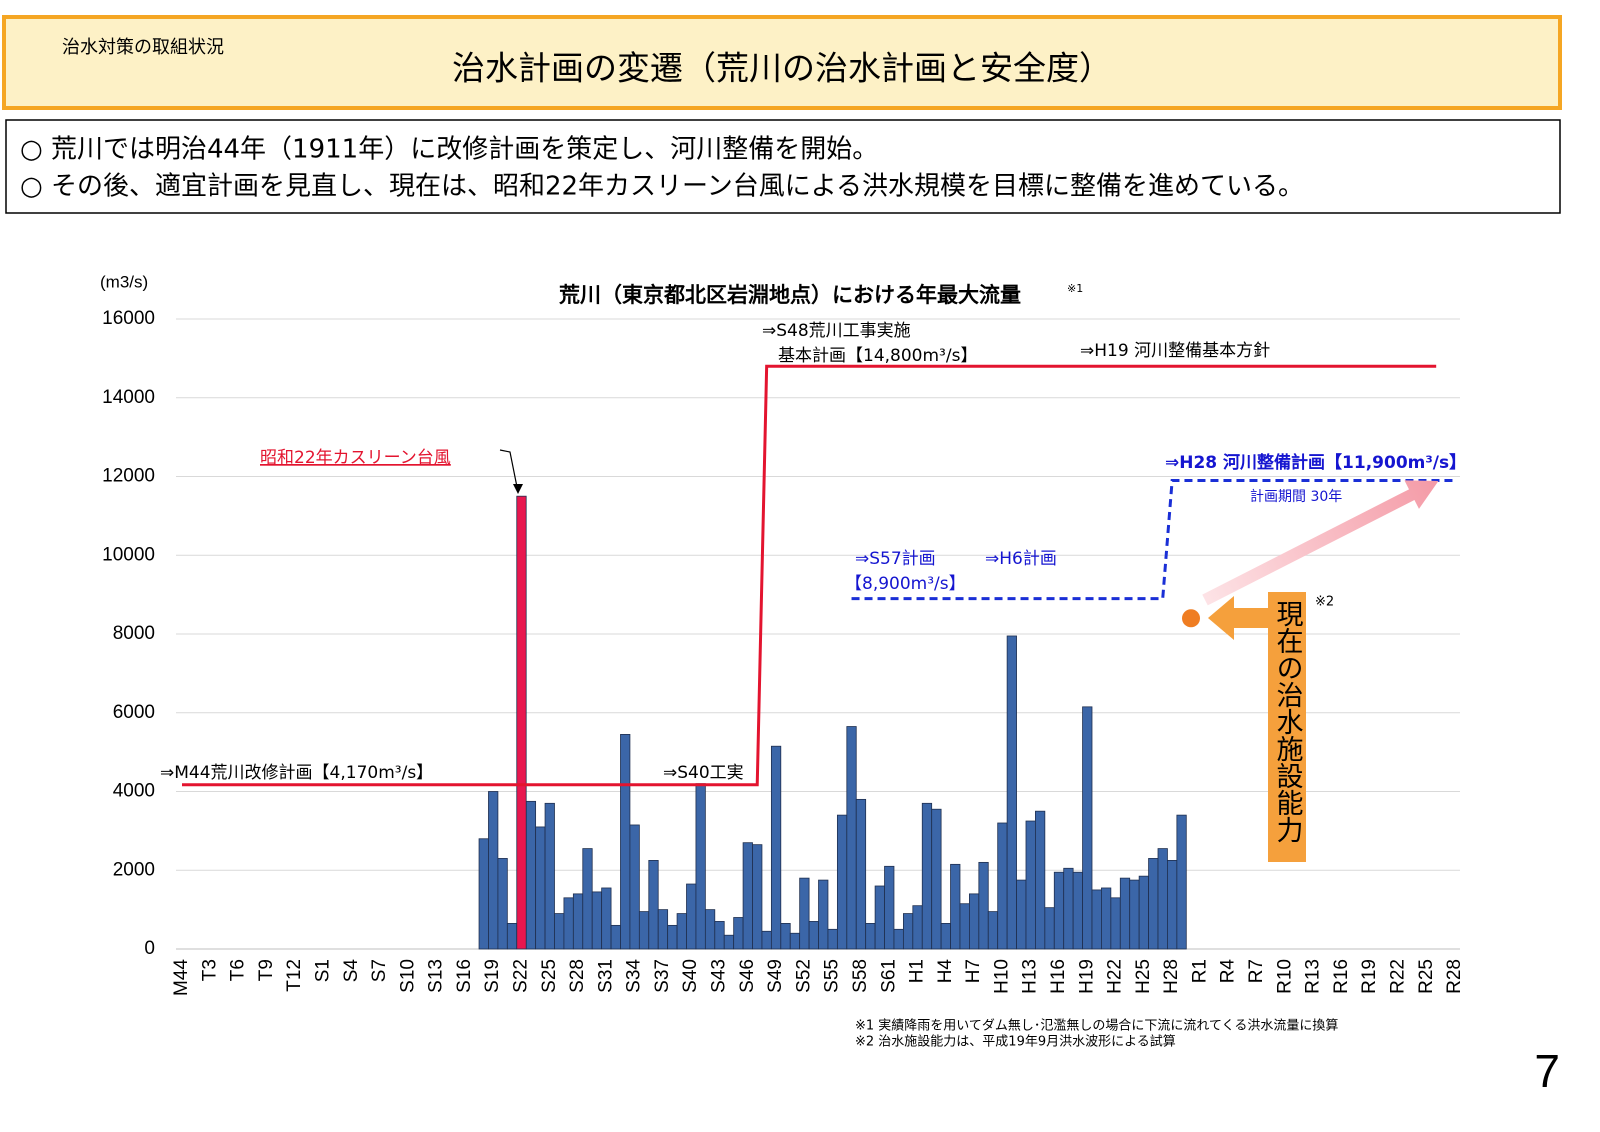 The height and width of the screenshot is (1132, 1600). Describe the element at coordinates (782, 62) in the screenshot. I see `header-box` at that location.